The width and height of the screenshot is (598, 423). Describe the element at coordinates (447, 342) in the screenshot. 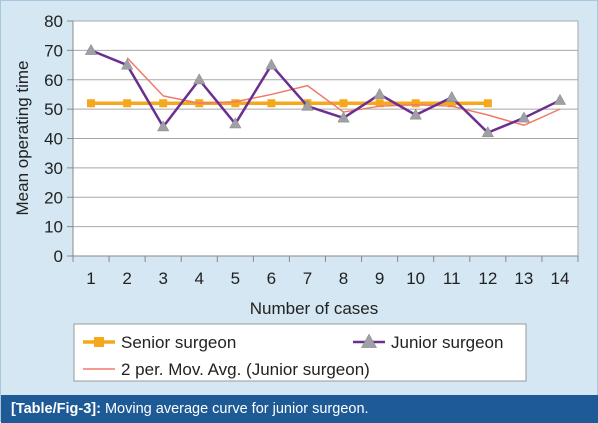

I see `legend-label: Junior surgeon` at that location.